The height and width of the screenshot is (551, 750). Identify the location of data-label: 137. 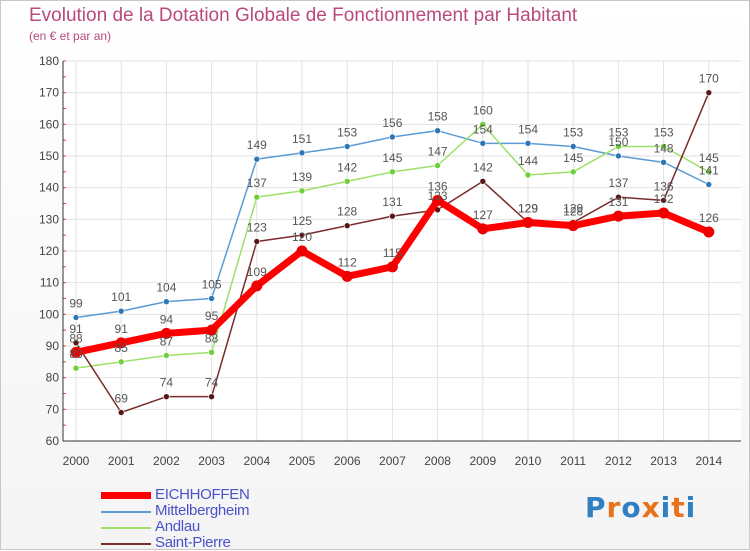
(257, 183).